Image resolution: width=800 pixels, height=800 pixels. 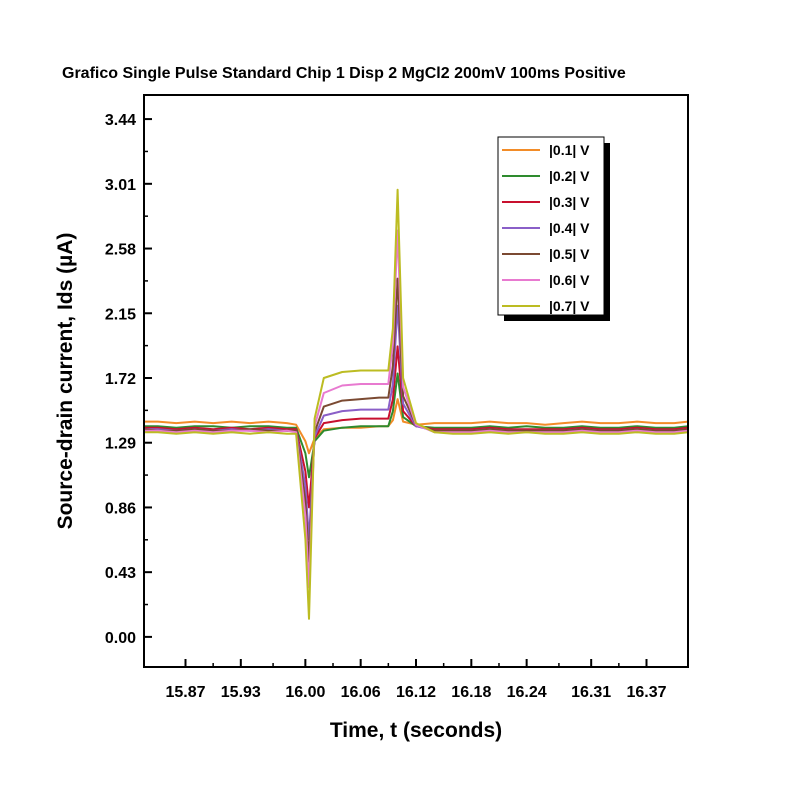 What do you see at coordinates (120, 508) in the screenshot?
I see `y-tick-label: 0.86` at bounding box center [120, 508].